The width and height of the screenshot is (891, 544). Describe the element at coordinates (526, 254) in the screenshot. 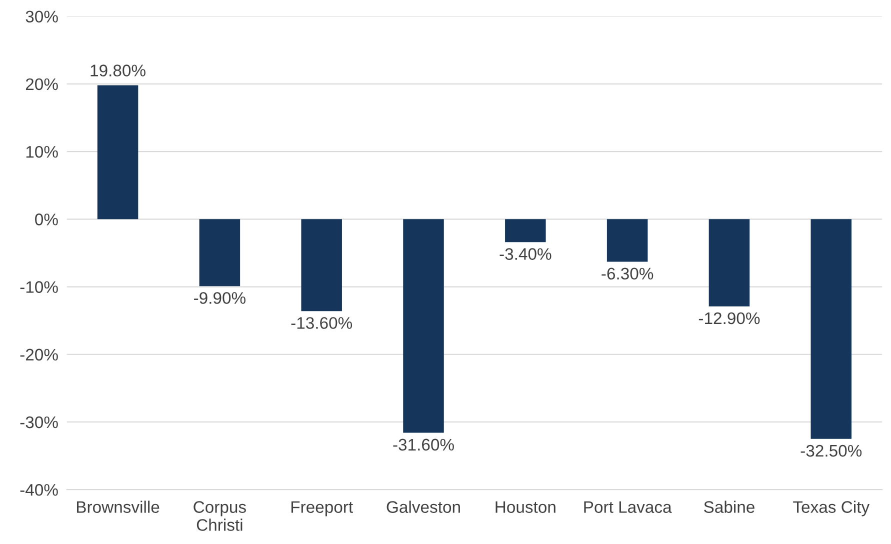

I see `data-label: -3.40%` at that location.